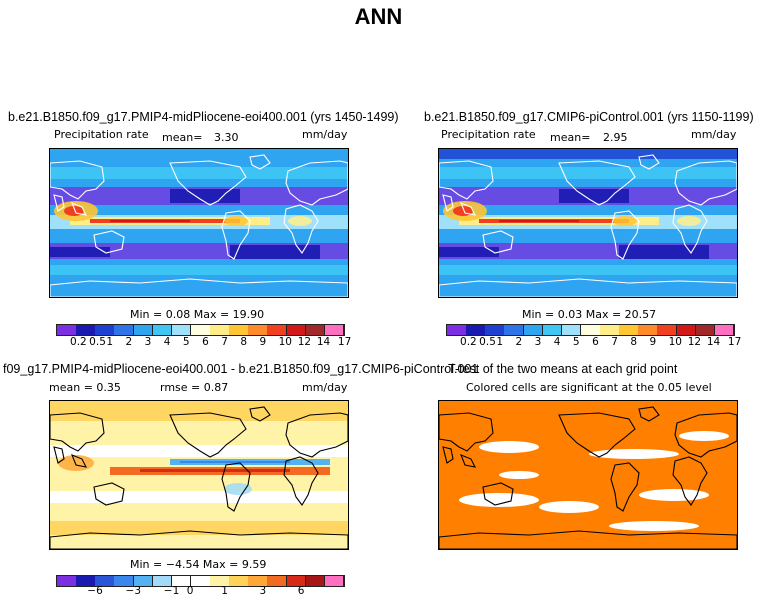  What do you see at coordinates (634, 342) in the screenshot?
I see `colorbar-tick-label: 8` at bounding box center [634, 342].